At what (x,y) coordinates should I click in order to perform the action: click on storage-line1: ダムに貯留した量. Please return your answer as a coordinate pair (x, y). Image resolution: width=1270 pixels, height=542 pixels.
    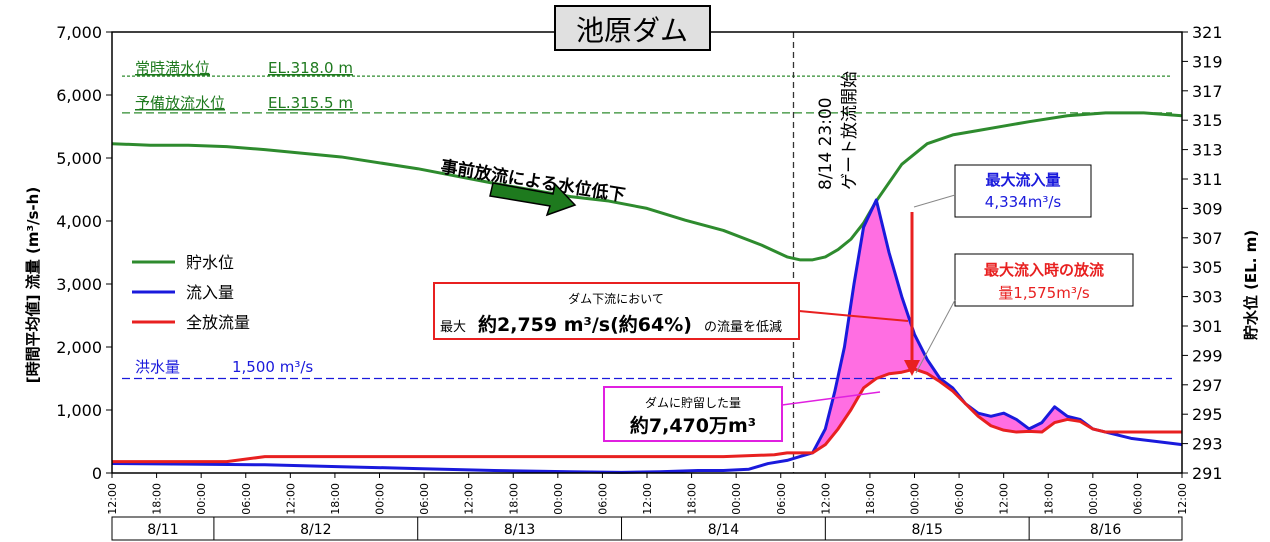
    Looking at the image, I should click on (693, 402).